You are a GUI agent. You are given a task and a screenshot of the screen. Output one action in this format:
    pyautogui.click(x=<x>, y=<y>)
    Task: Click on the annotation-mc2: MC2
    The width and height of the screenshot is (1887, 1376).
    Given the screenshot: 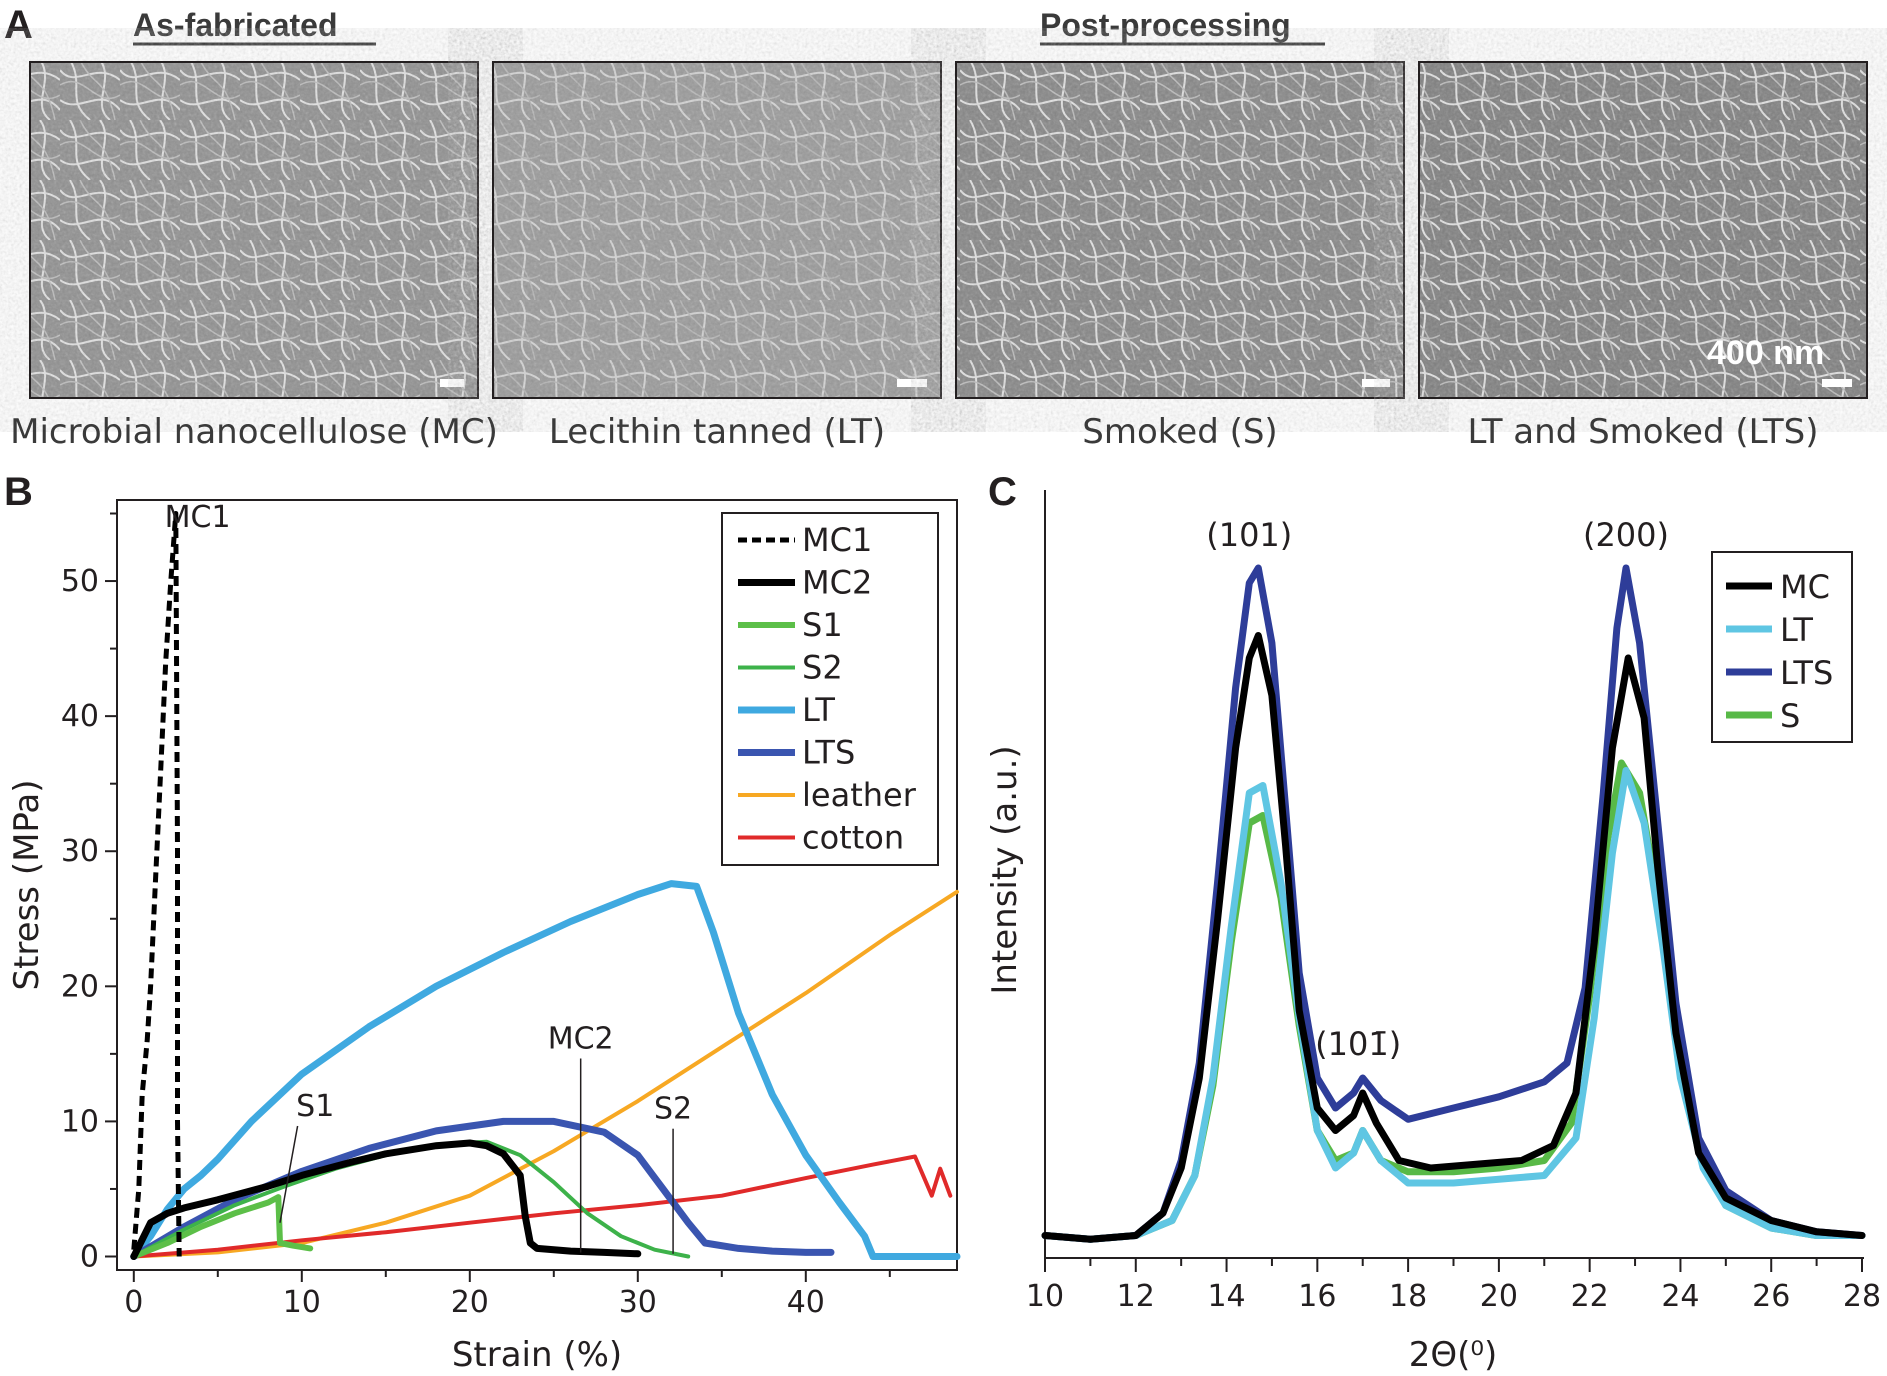 What is the action you would take?
    pyautogui.click(x=581, y=1038)
    